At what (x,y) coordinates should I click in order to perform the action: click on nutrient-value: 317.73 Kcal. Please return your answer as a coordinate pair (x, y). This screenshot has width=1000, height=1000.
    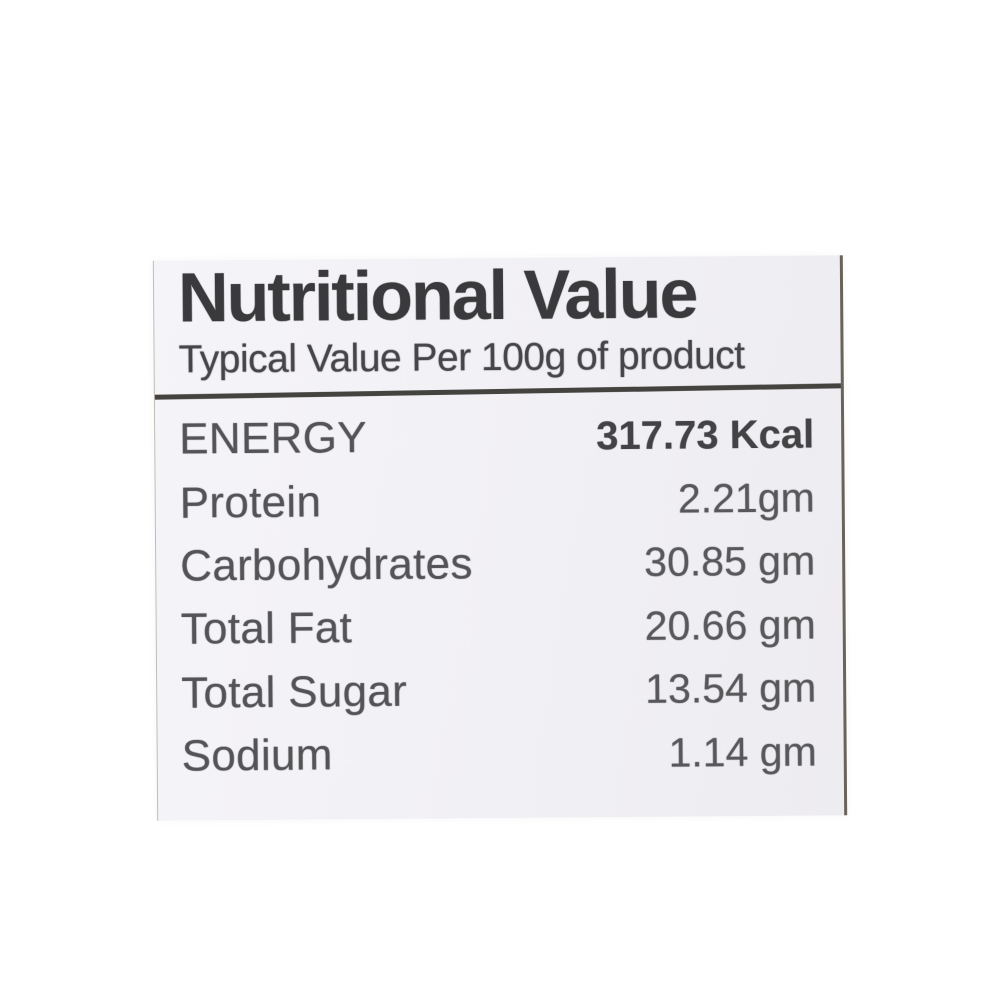
    Looking at the image, I should click on (705, 435).